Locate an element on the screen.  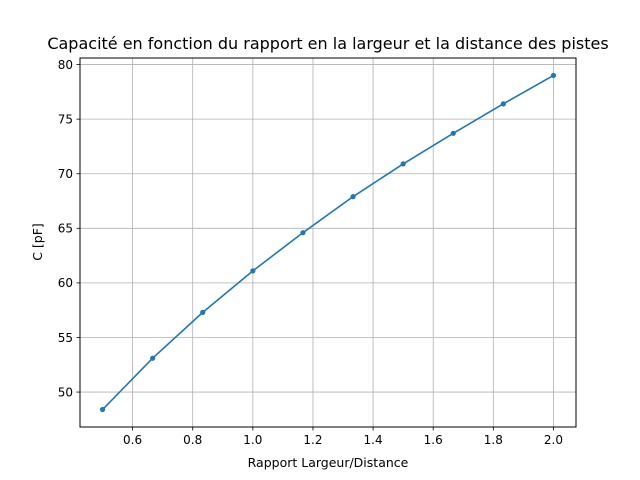
x-tick-label: 0.8 is located at coordinates (192, 440).